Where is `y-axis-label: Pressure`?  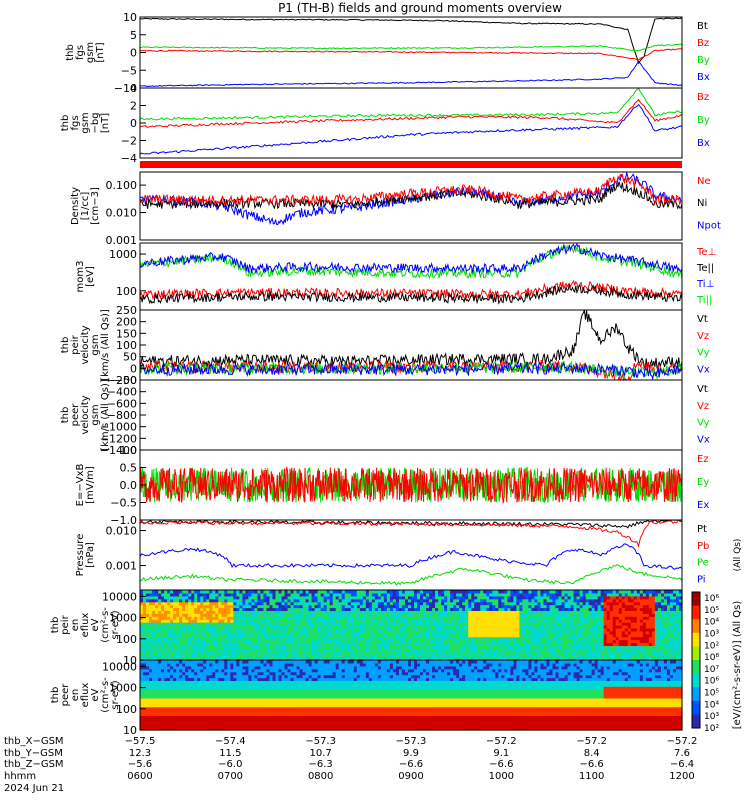 y-axis-label: Pressure is located at coordinates (80, 555).